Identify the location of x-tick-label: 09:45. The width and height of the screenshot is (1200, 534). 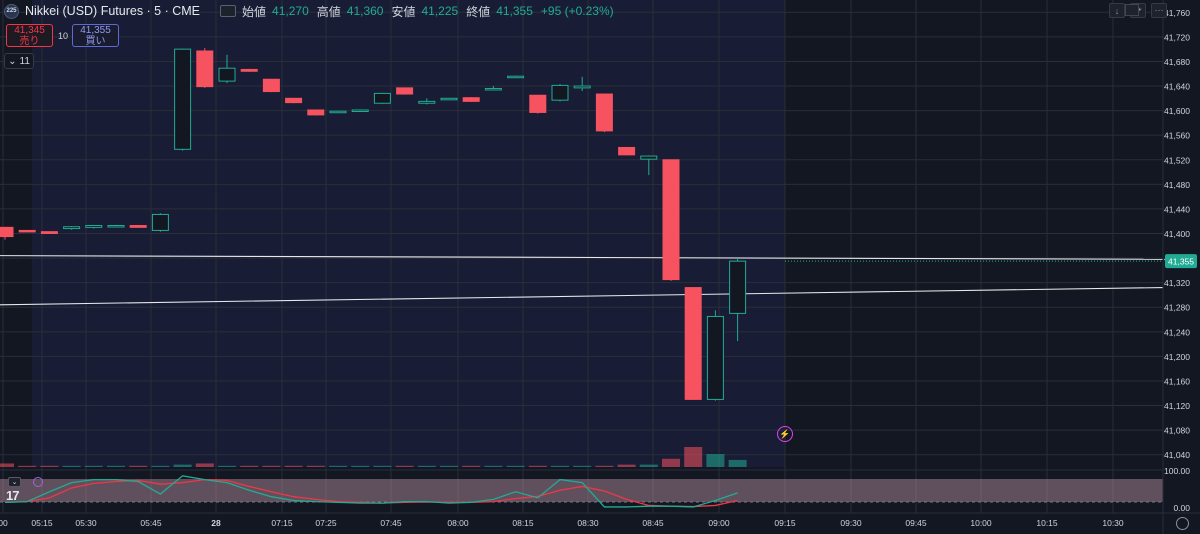
(916, 523).